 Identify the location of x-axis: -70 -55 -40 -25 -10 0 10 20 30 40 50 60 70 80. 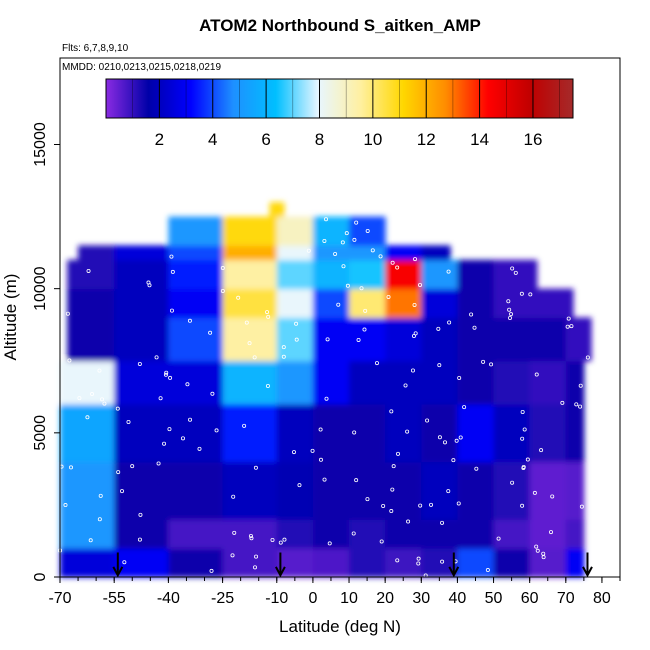
(334, 592).